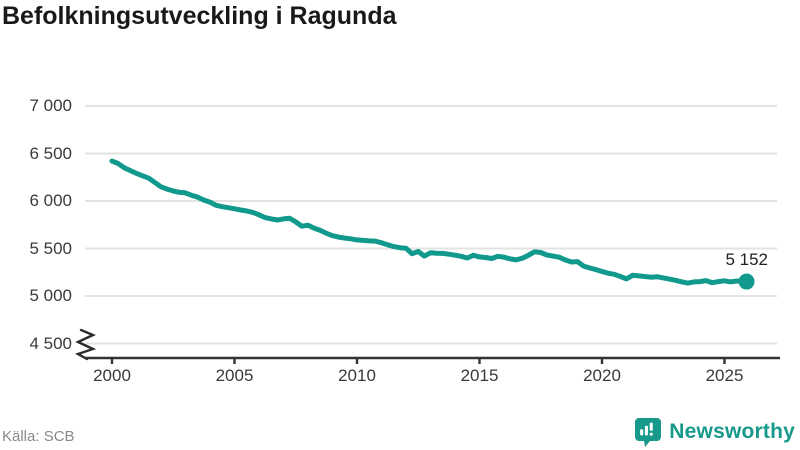 The image size is (800, 450). Describe the element at coordinates (50, 153) in the screenshot. I see `y-axis-label: 6 500` at that location.